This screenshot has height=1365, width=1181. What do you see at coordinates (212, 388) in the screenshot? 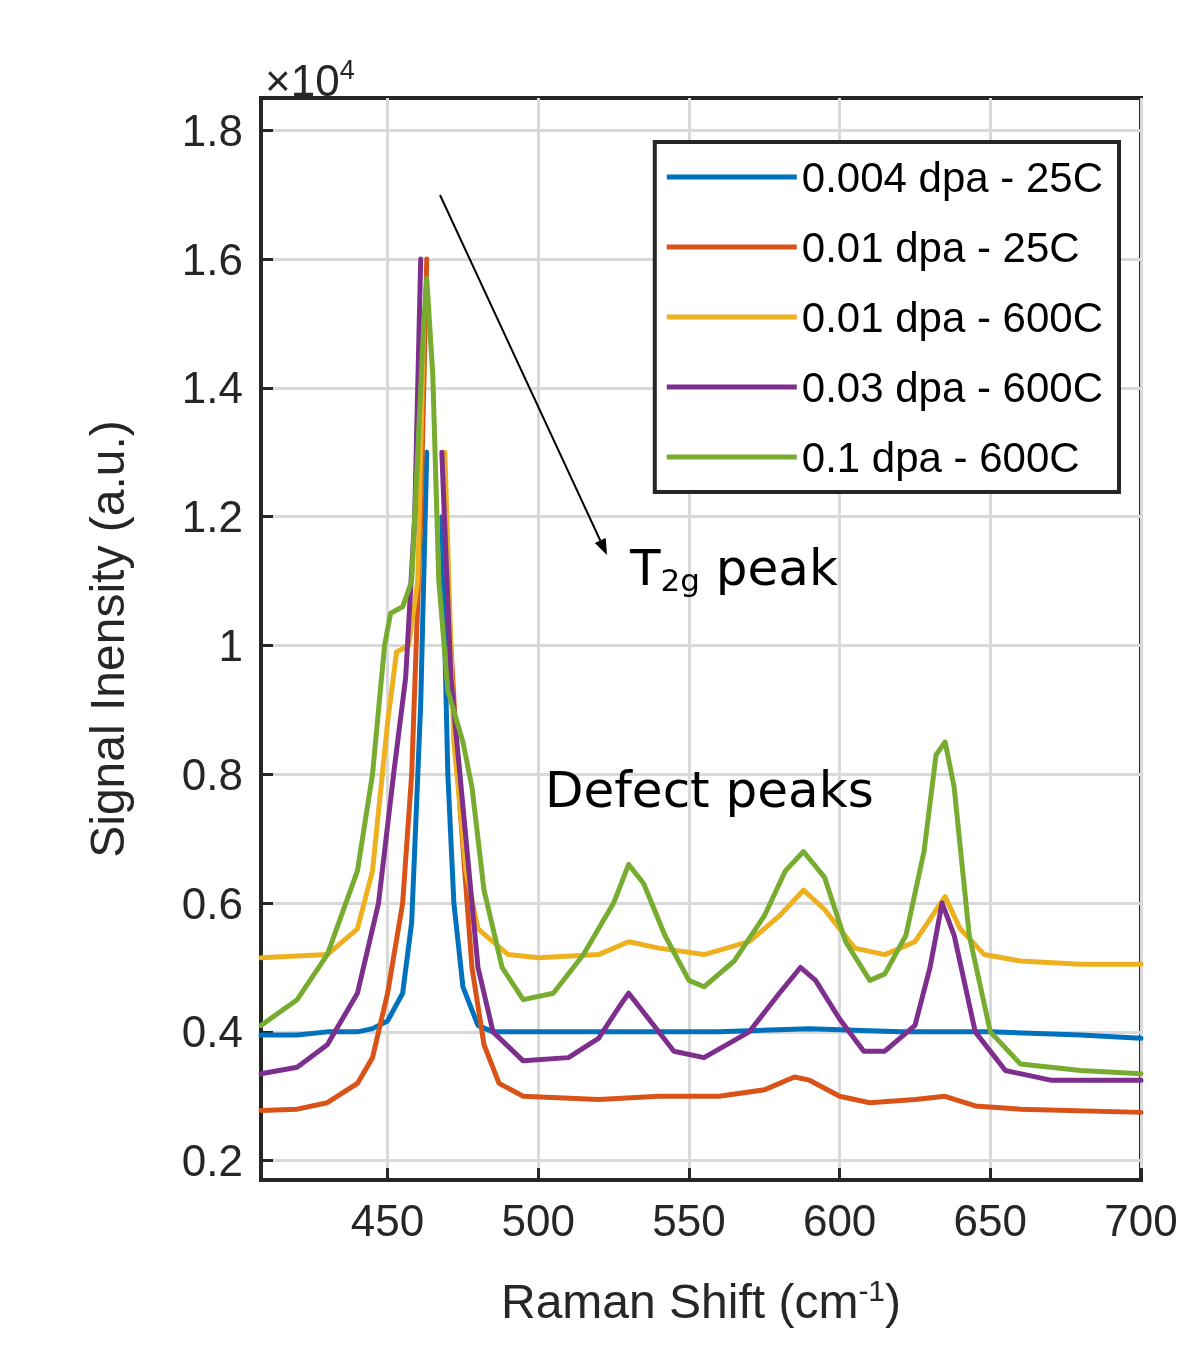
I see `y-tick-label: 1.4` at bounding box center [212, 388].